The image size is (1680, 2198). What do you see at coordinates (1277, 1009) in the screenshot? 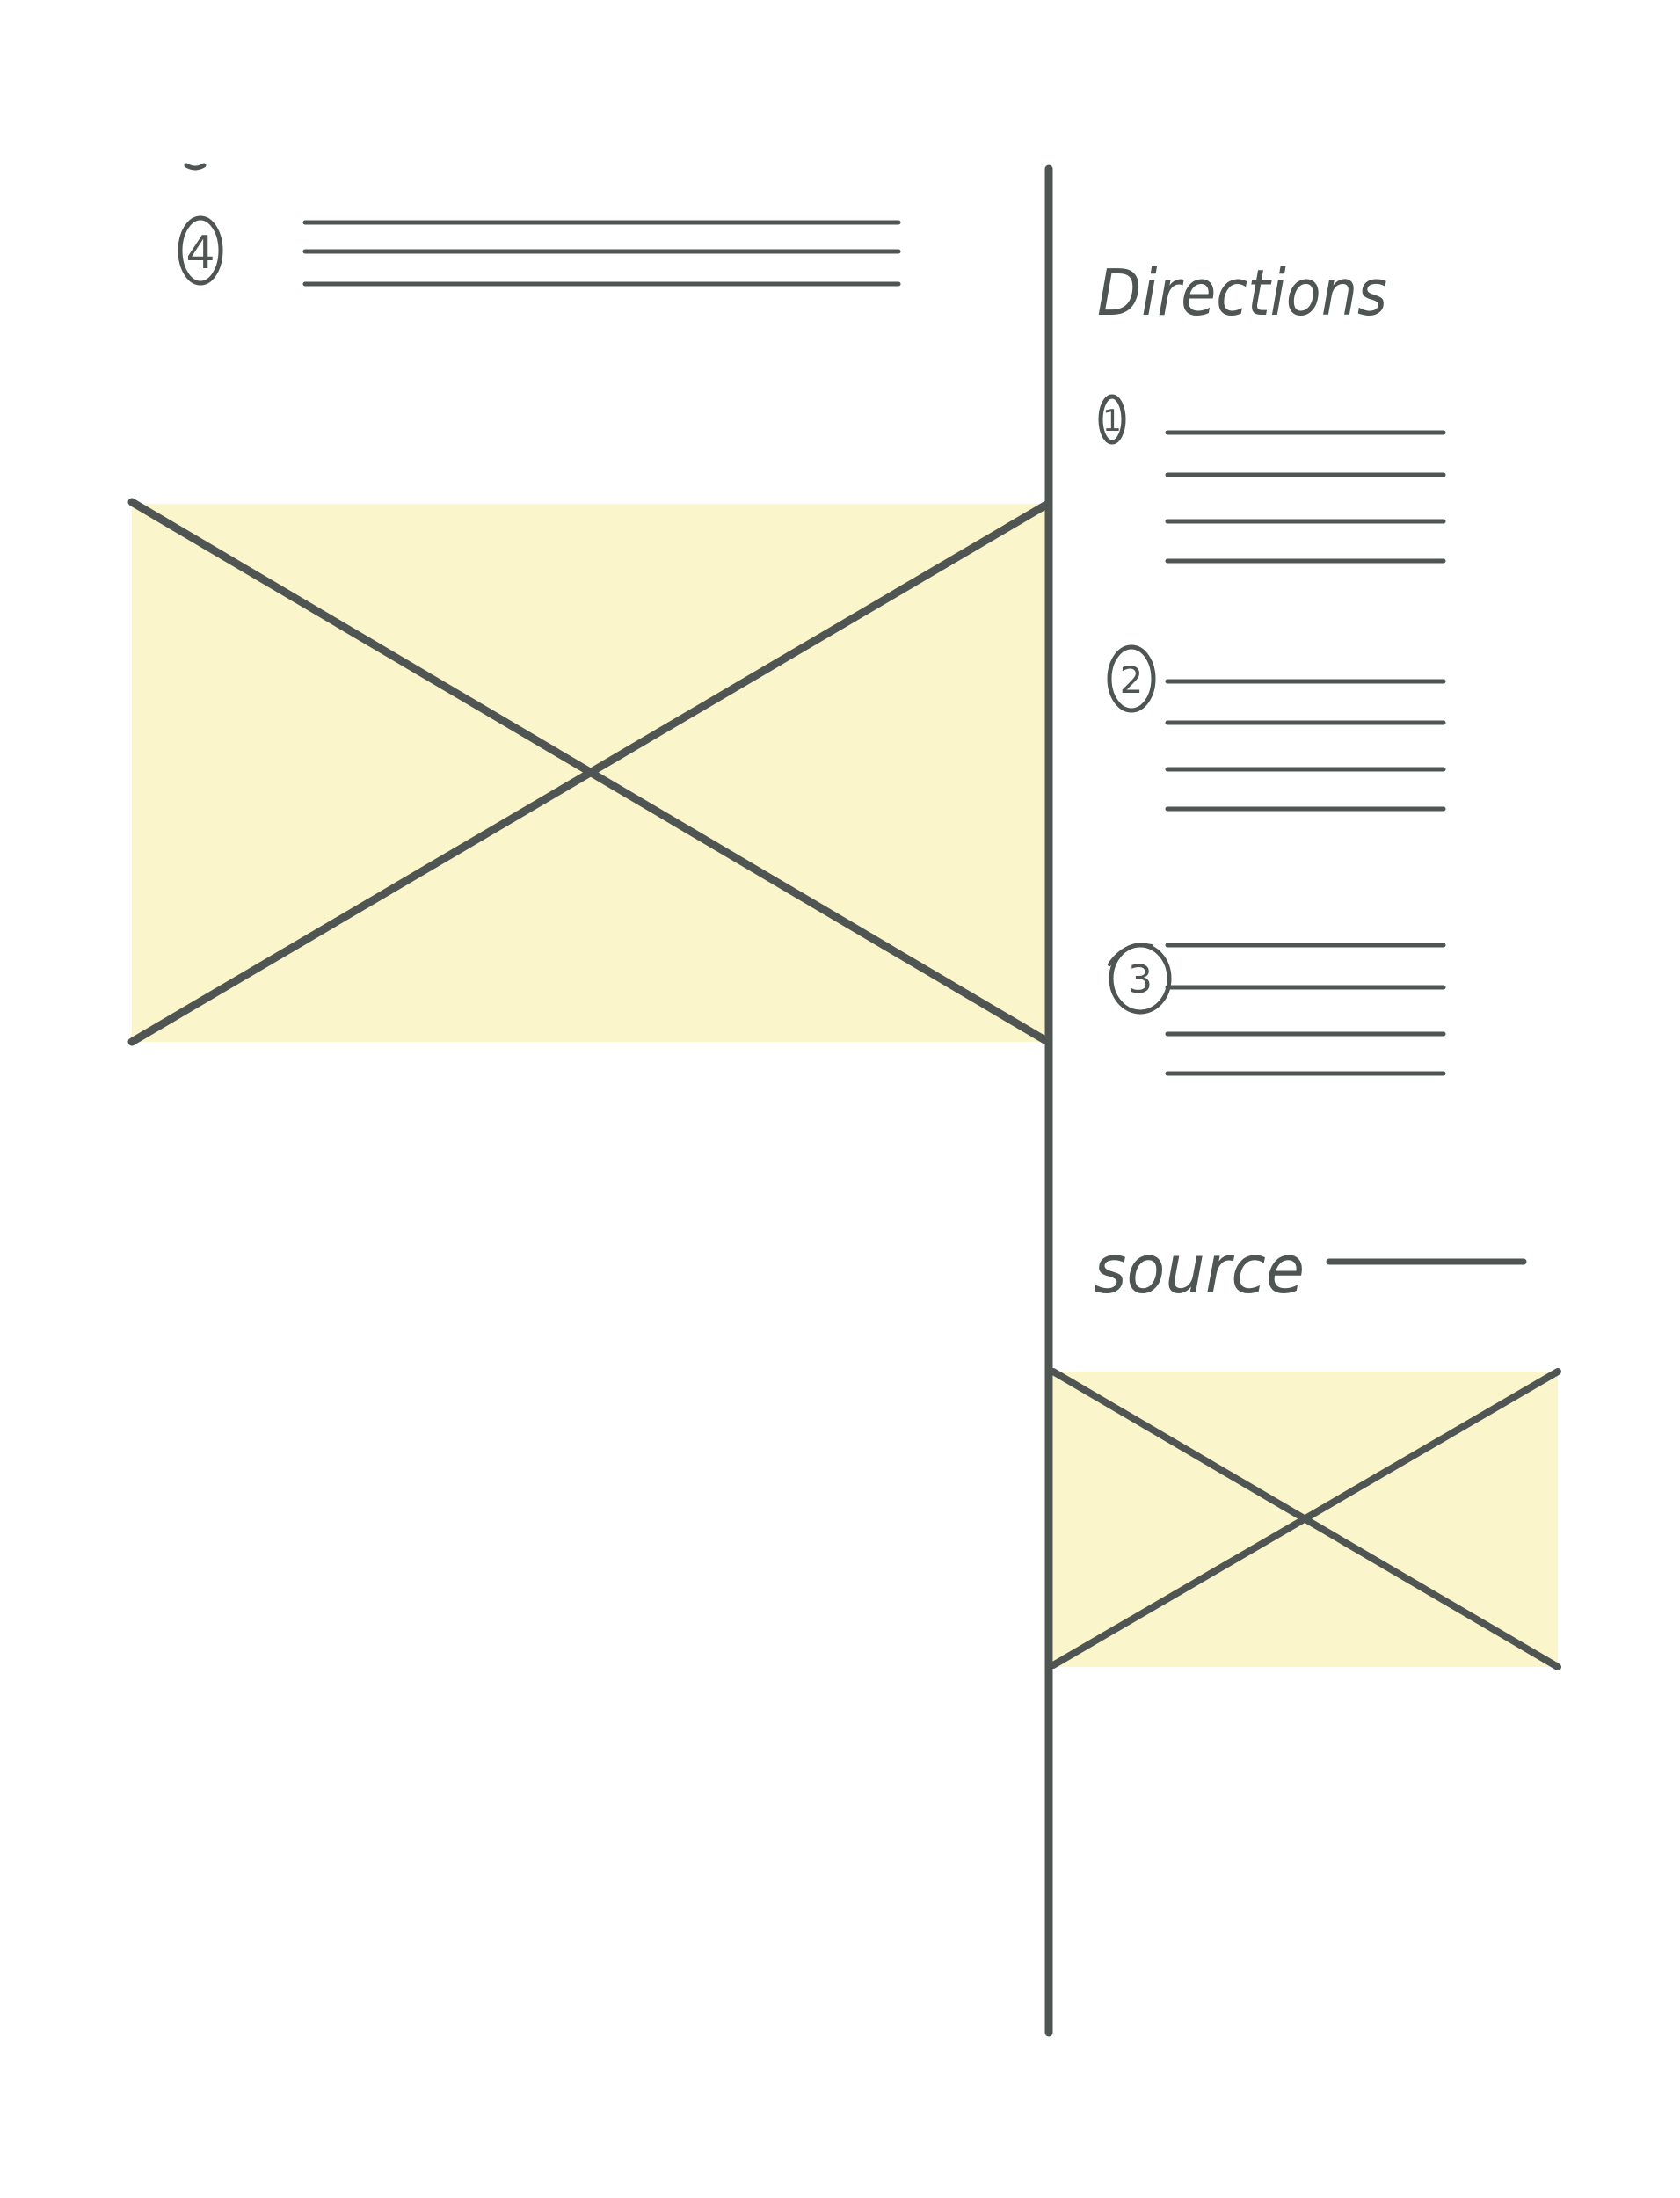
I see `direction-step-3: 3` at bounding box center [1277, 1009].